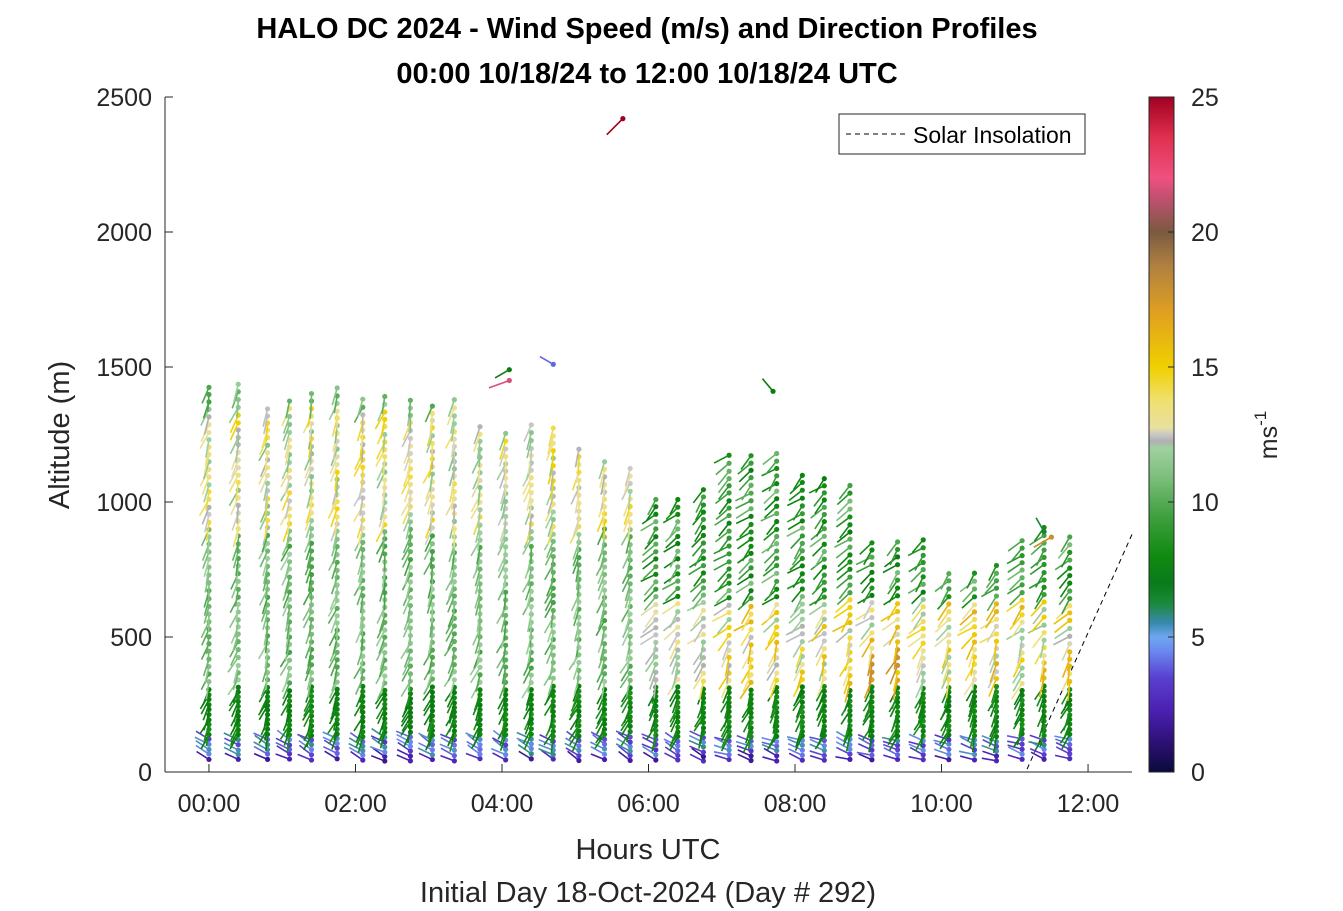 This screenshot has width=1343, height=911. I want to click on colorbar-label: ms-1, so click(1267, 435).